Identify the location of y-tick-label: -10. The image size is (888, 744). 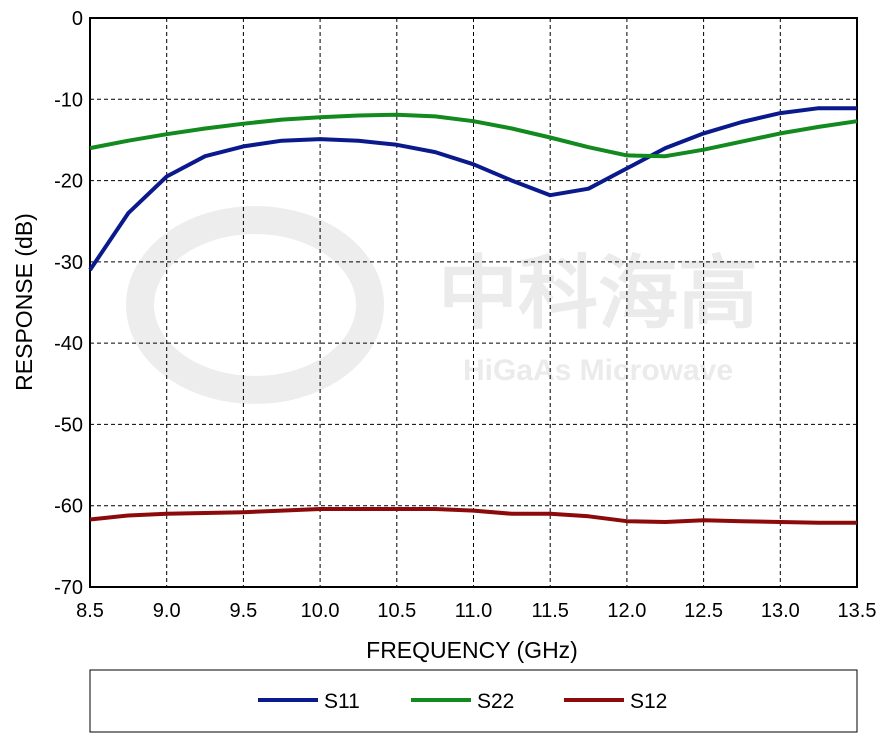
(68, 100).